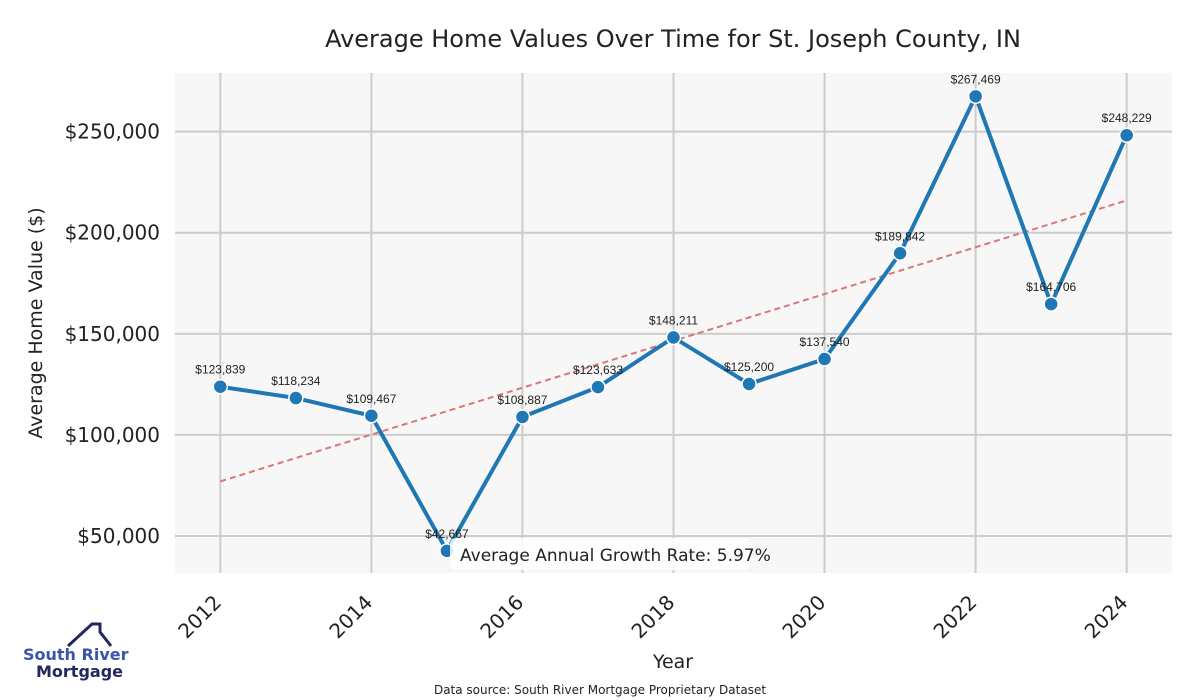 This screenshot has height=700, width=1200. I want to click on data-label: $125,200, so click(749, 367).